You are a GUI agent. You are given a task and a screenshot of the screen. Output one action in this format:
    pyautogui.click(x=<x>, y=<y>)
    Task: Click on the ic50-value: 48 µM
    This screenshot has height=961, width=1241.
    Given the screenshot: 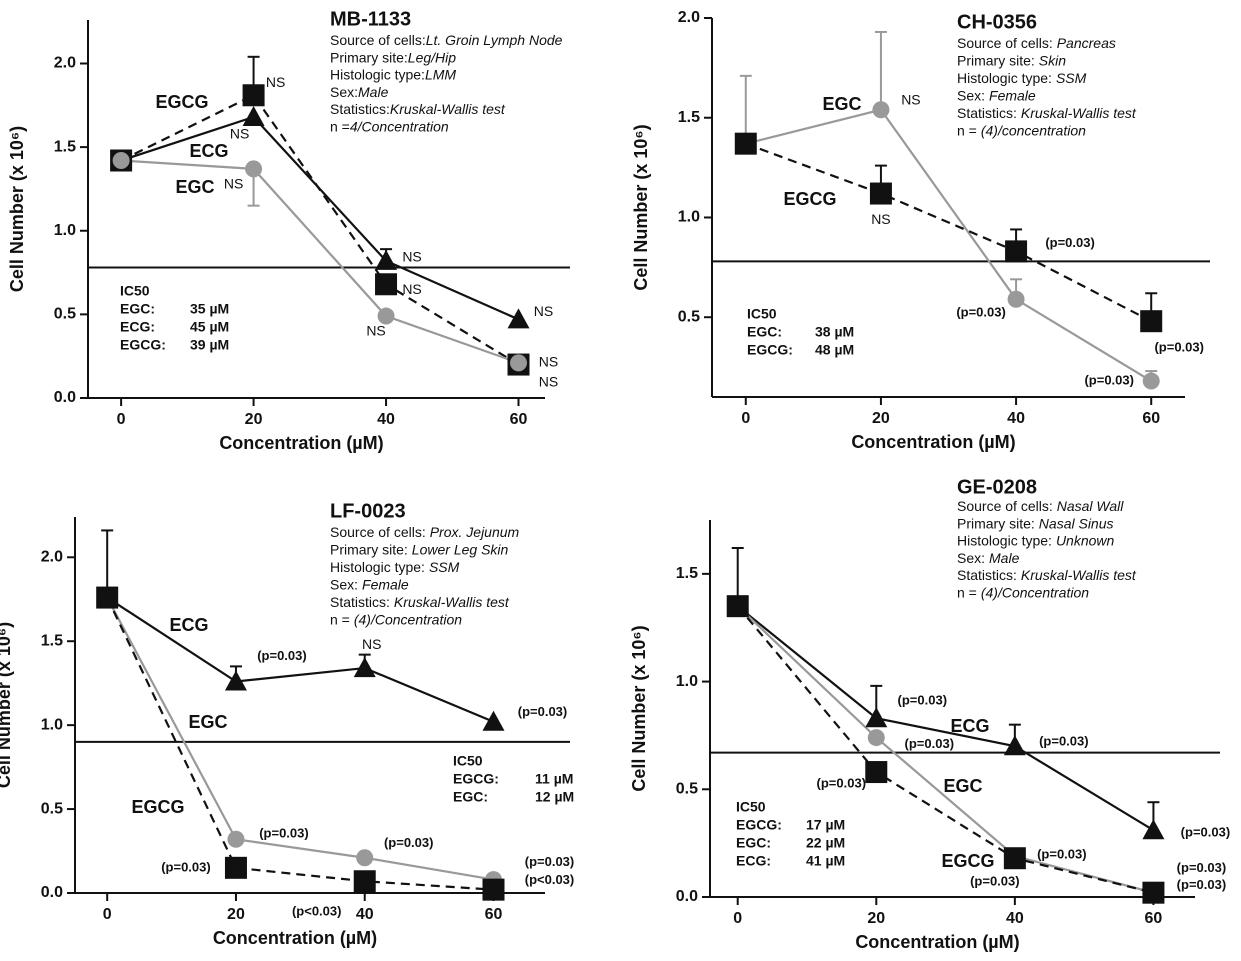 What is the action you would take?
    pyautogui.click(x=834, y=350)
    